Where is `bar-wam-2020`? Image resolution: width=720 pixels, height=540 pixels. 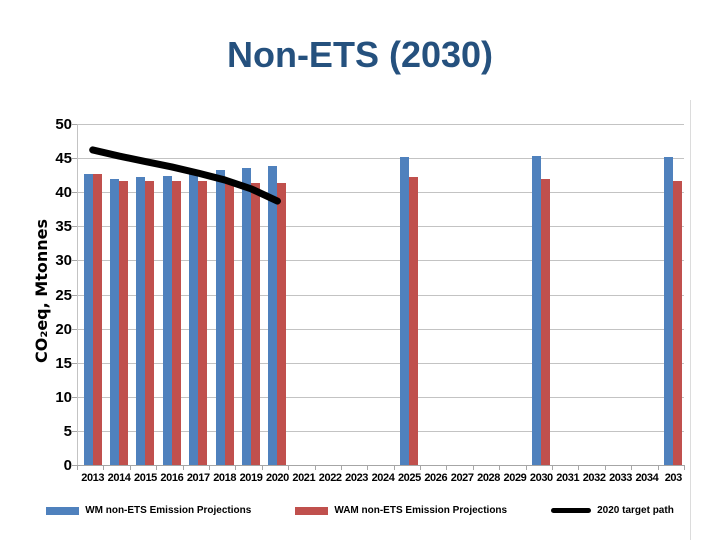 bar-wam-2020 is located at coordinates (282, 324).